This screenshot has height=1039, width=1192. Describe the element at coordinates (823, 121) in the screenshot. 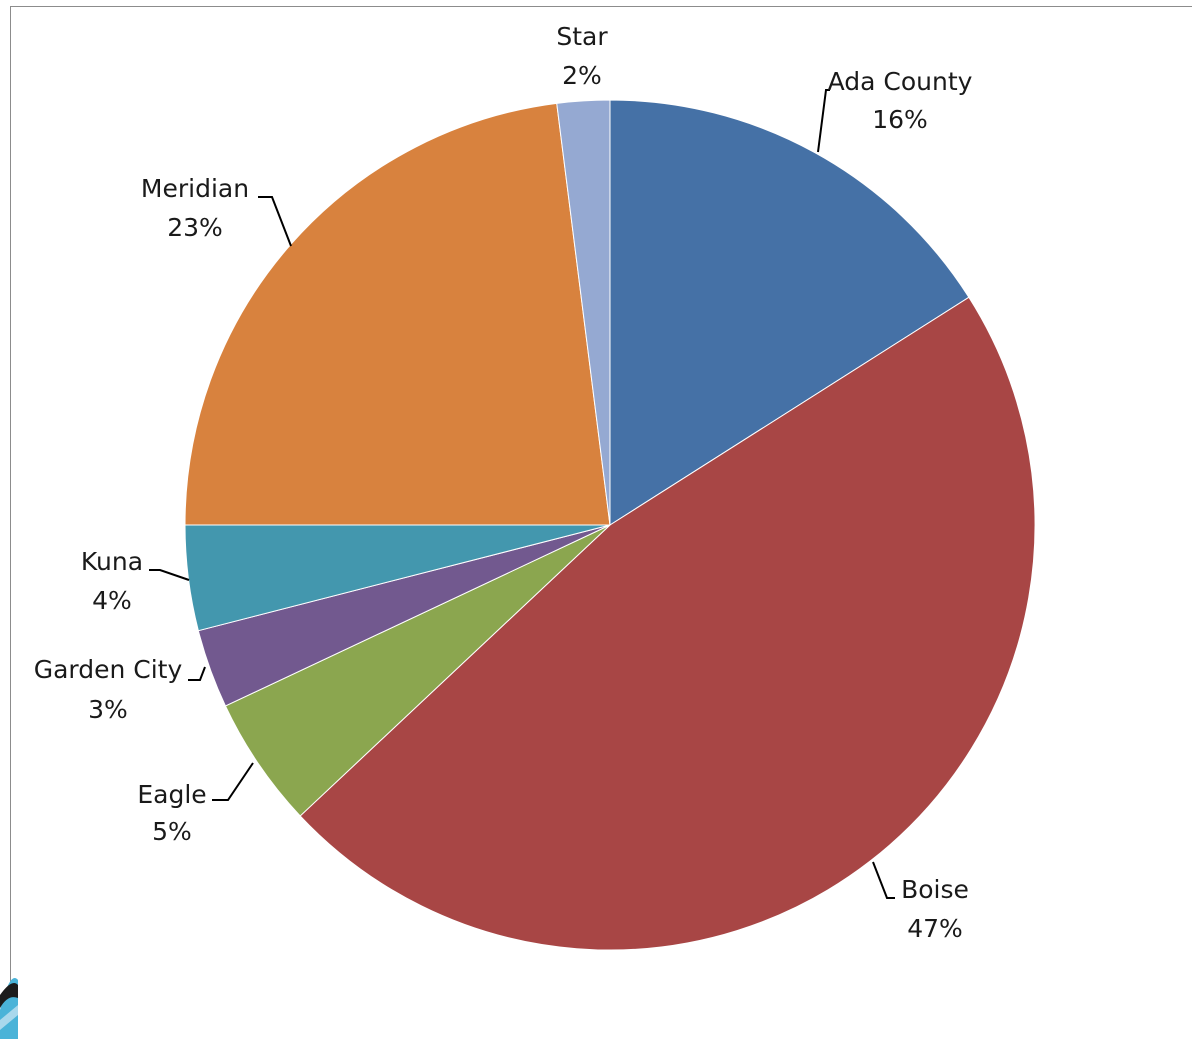

I see `leader-line-ada-county` at that location.